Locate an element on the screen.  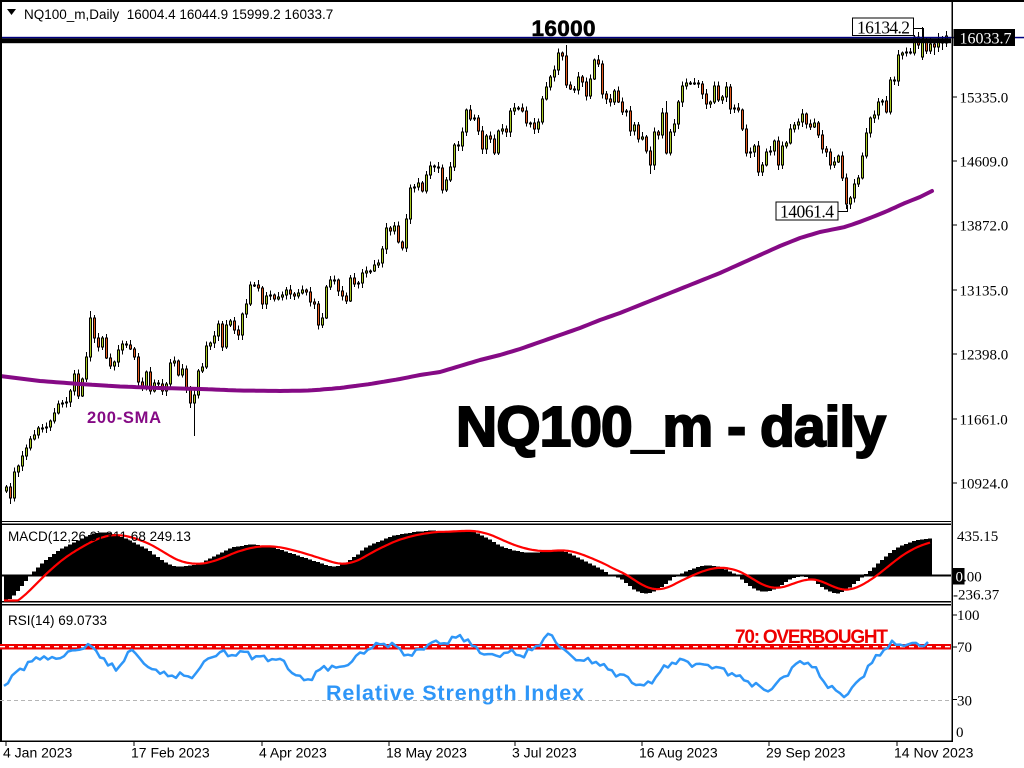
svg-text: 12398.0 is located at coordinates (984, 355).